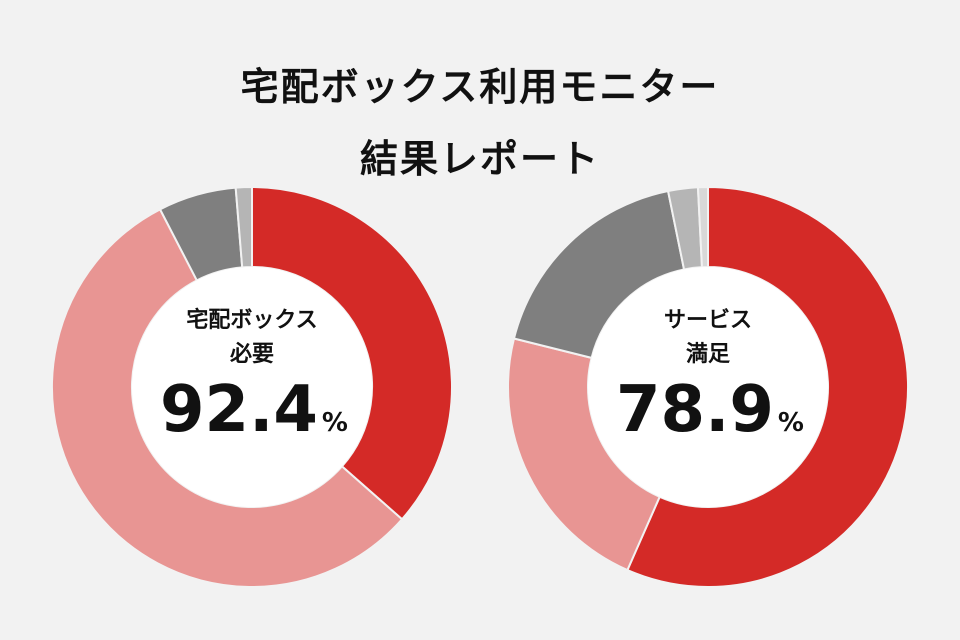 Image resolution: width=960 pixels, height=640 pixels. What do you see at coordinates (252, 354) in the screenshot?
I see `donut-center-label: 必要` at bounding box center [252, 354].